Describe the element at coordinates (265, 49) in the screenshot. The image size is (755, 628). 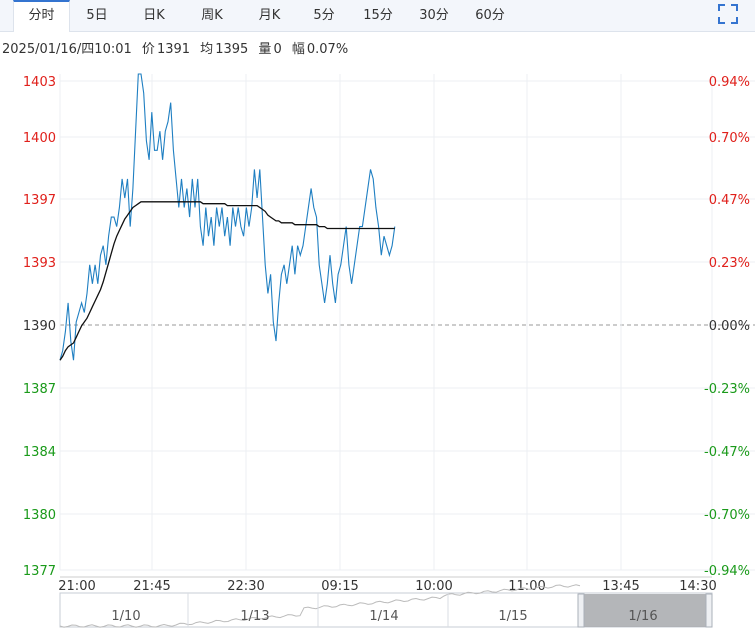
I see `volume-label: 量` at that location.